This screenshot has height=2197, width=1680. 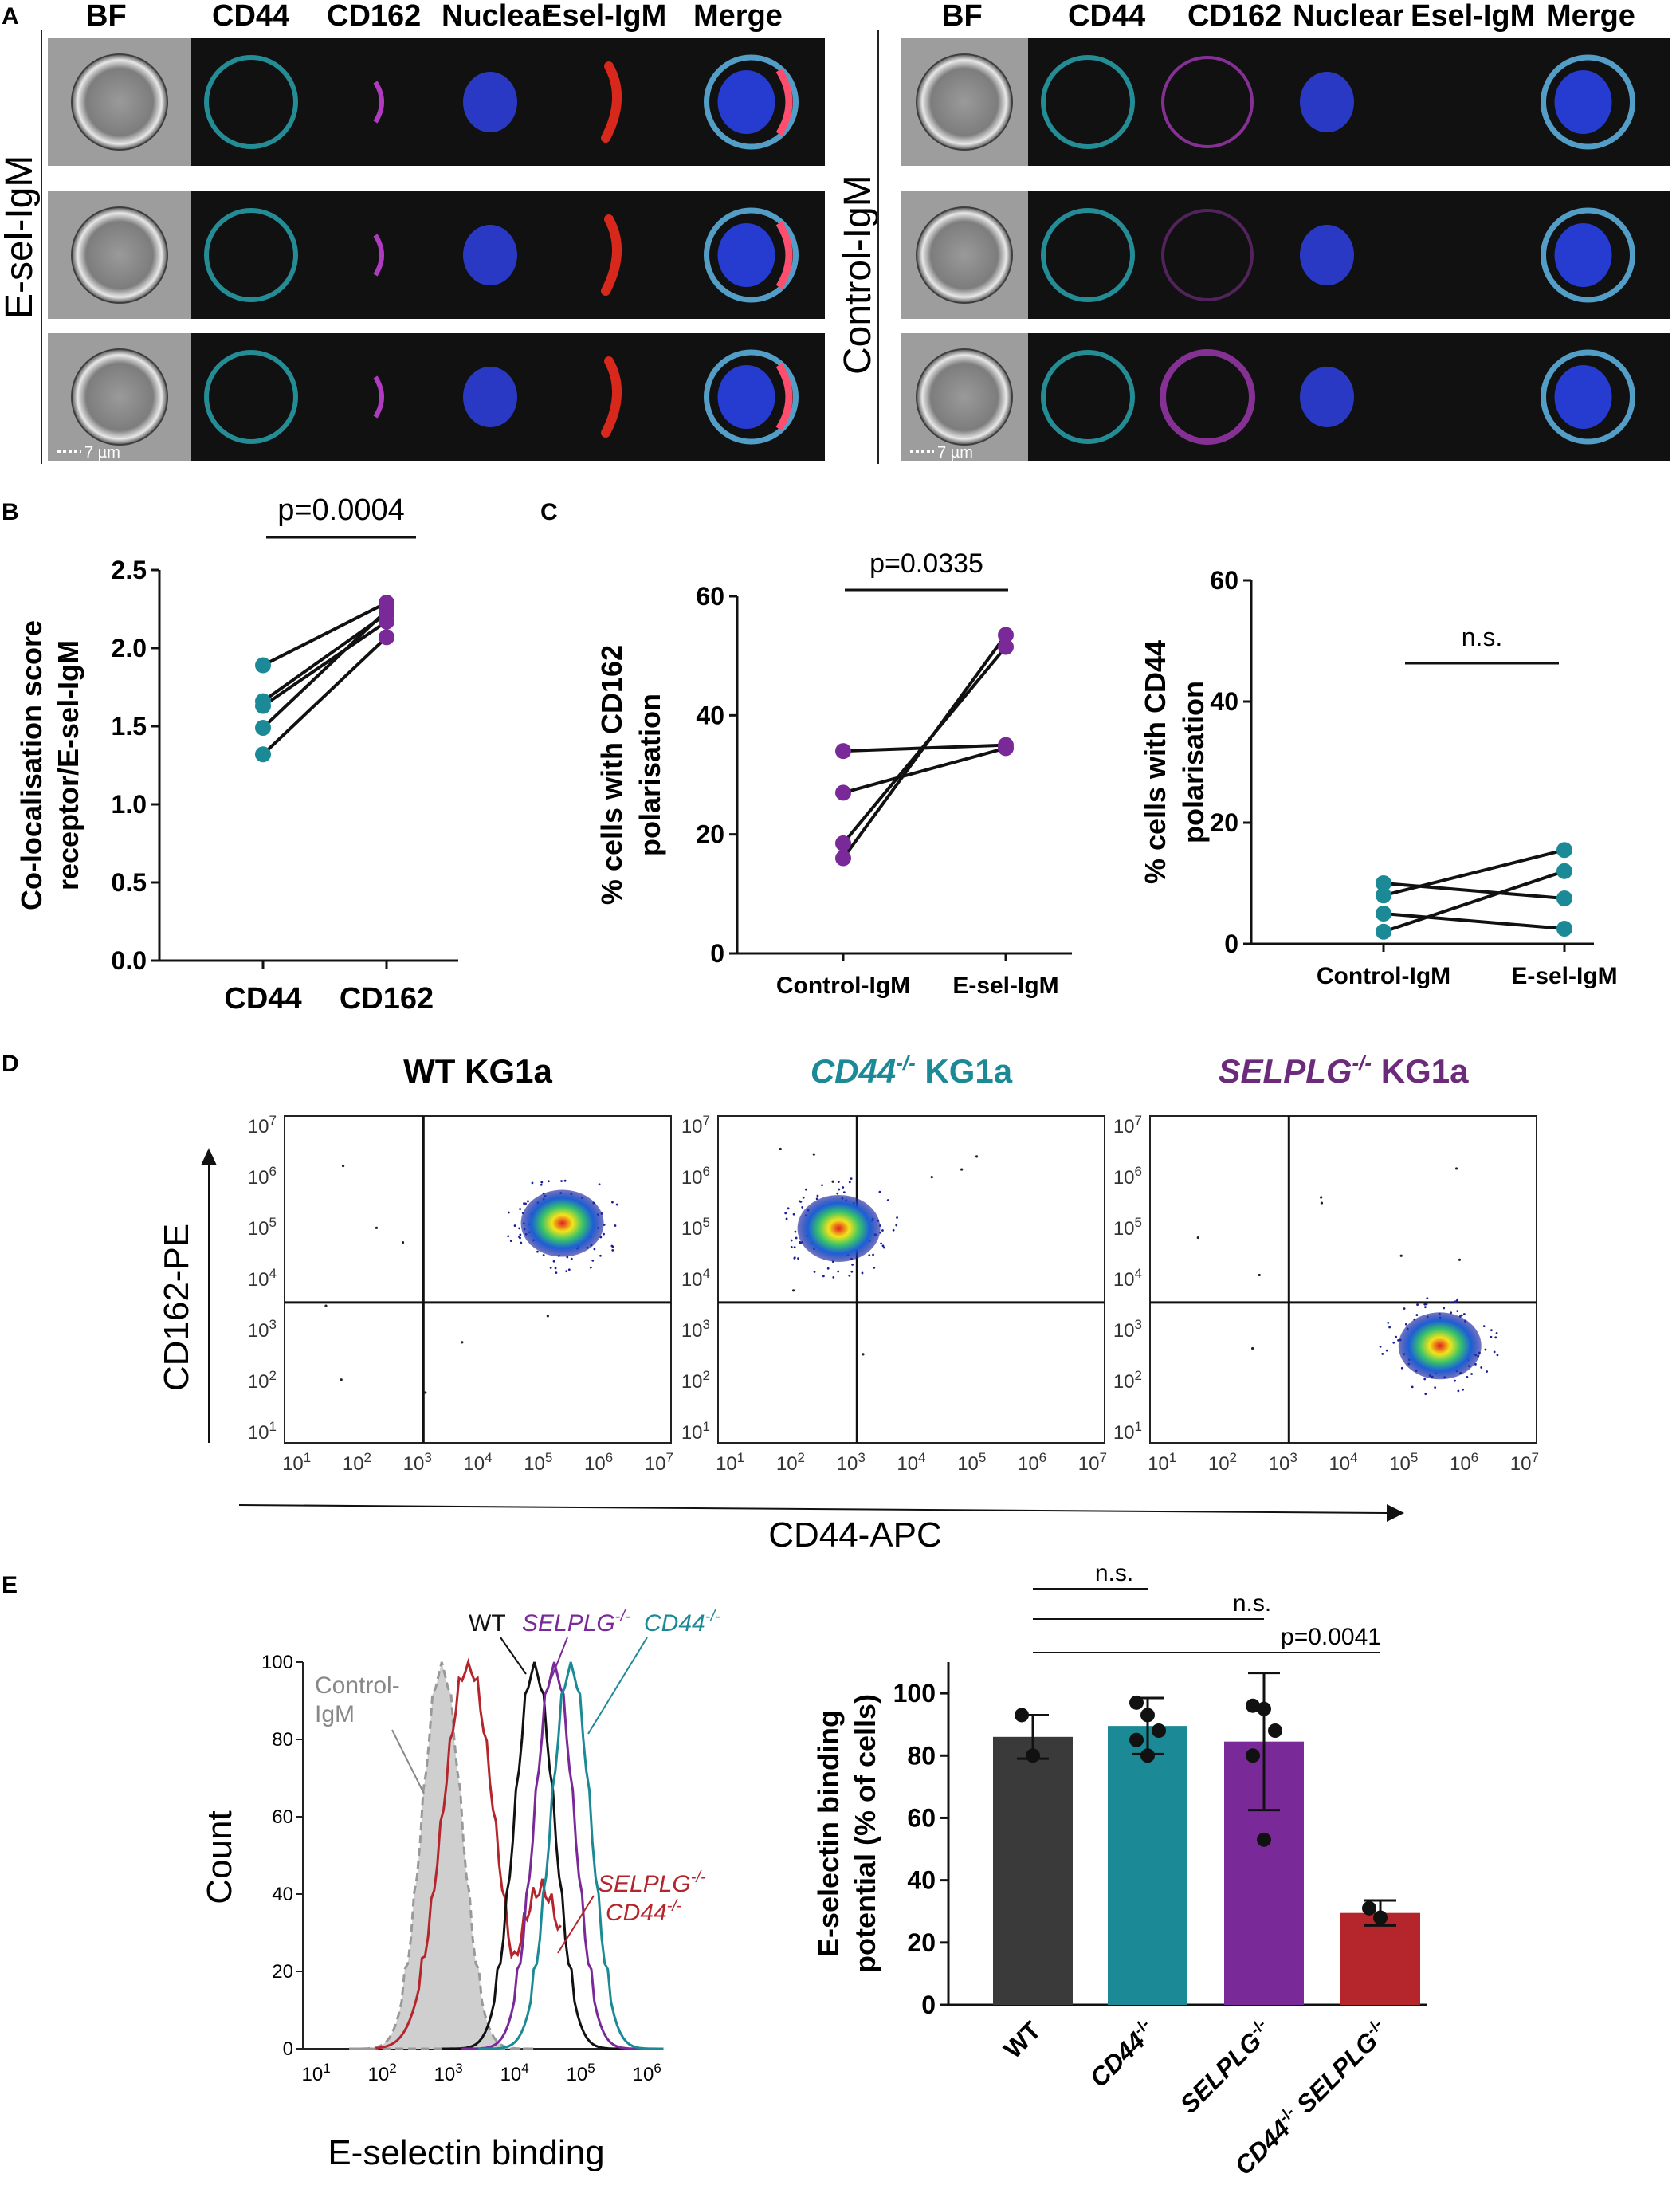 What do you see at coordinates (31, 765) in the screenshot?
I see `y-axis-label: Co-localisation score` at bounding box center [31, 765].